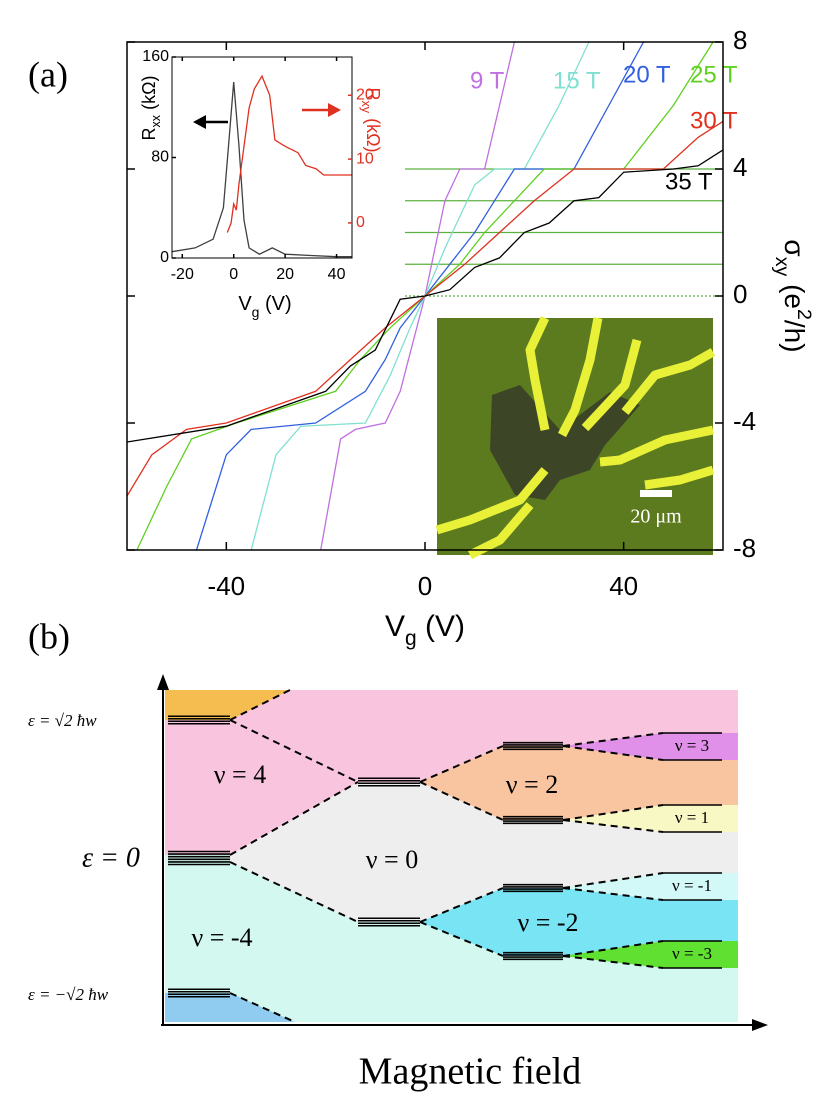 The image size is (830, 1114). What do you see at coordinates (689, 181) in the screenshot?
I see `series-label: 35 T` at bounding box center [689, 181].